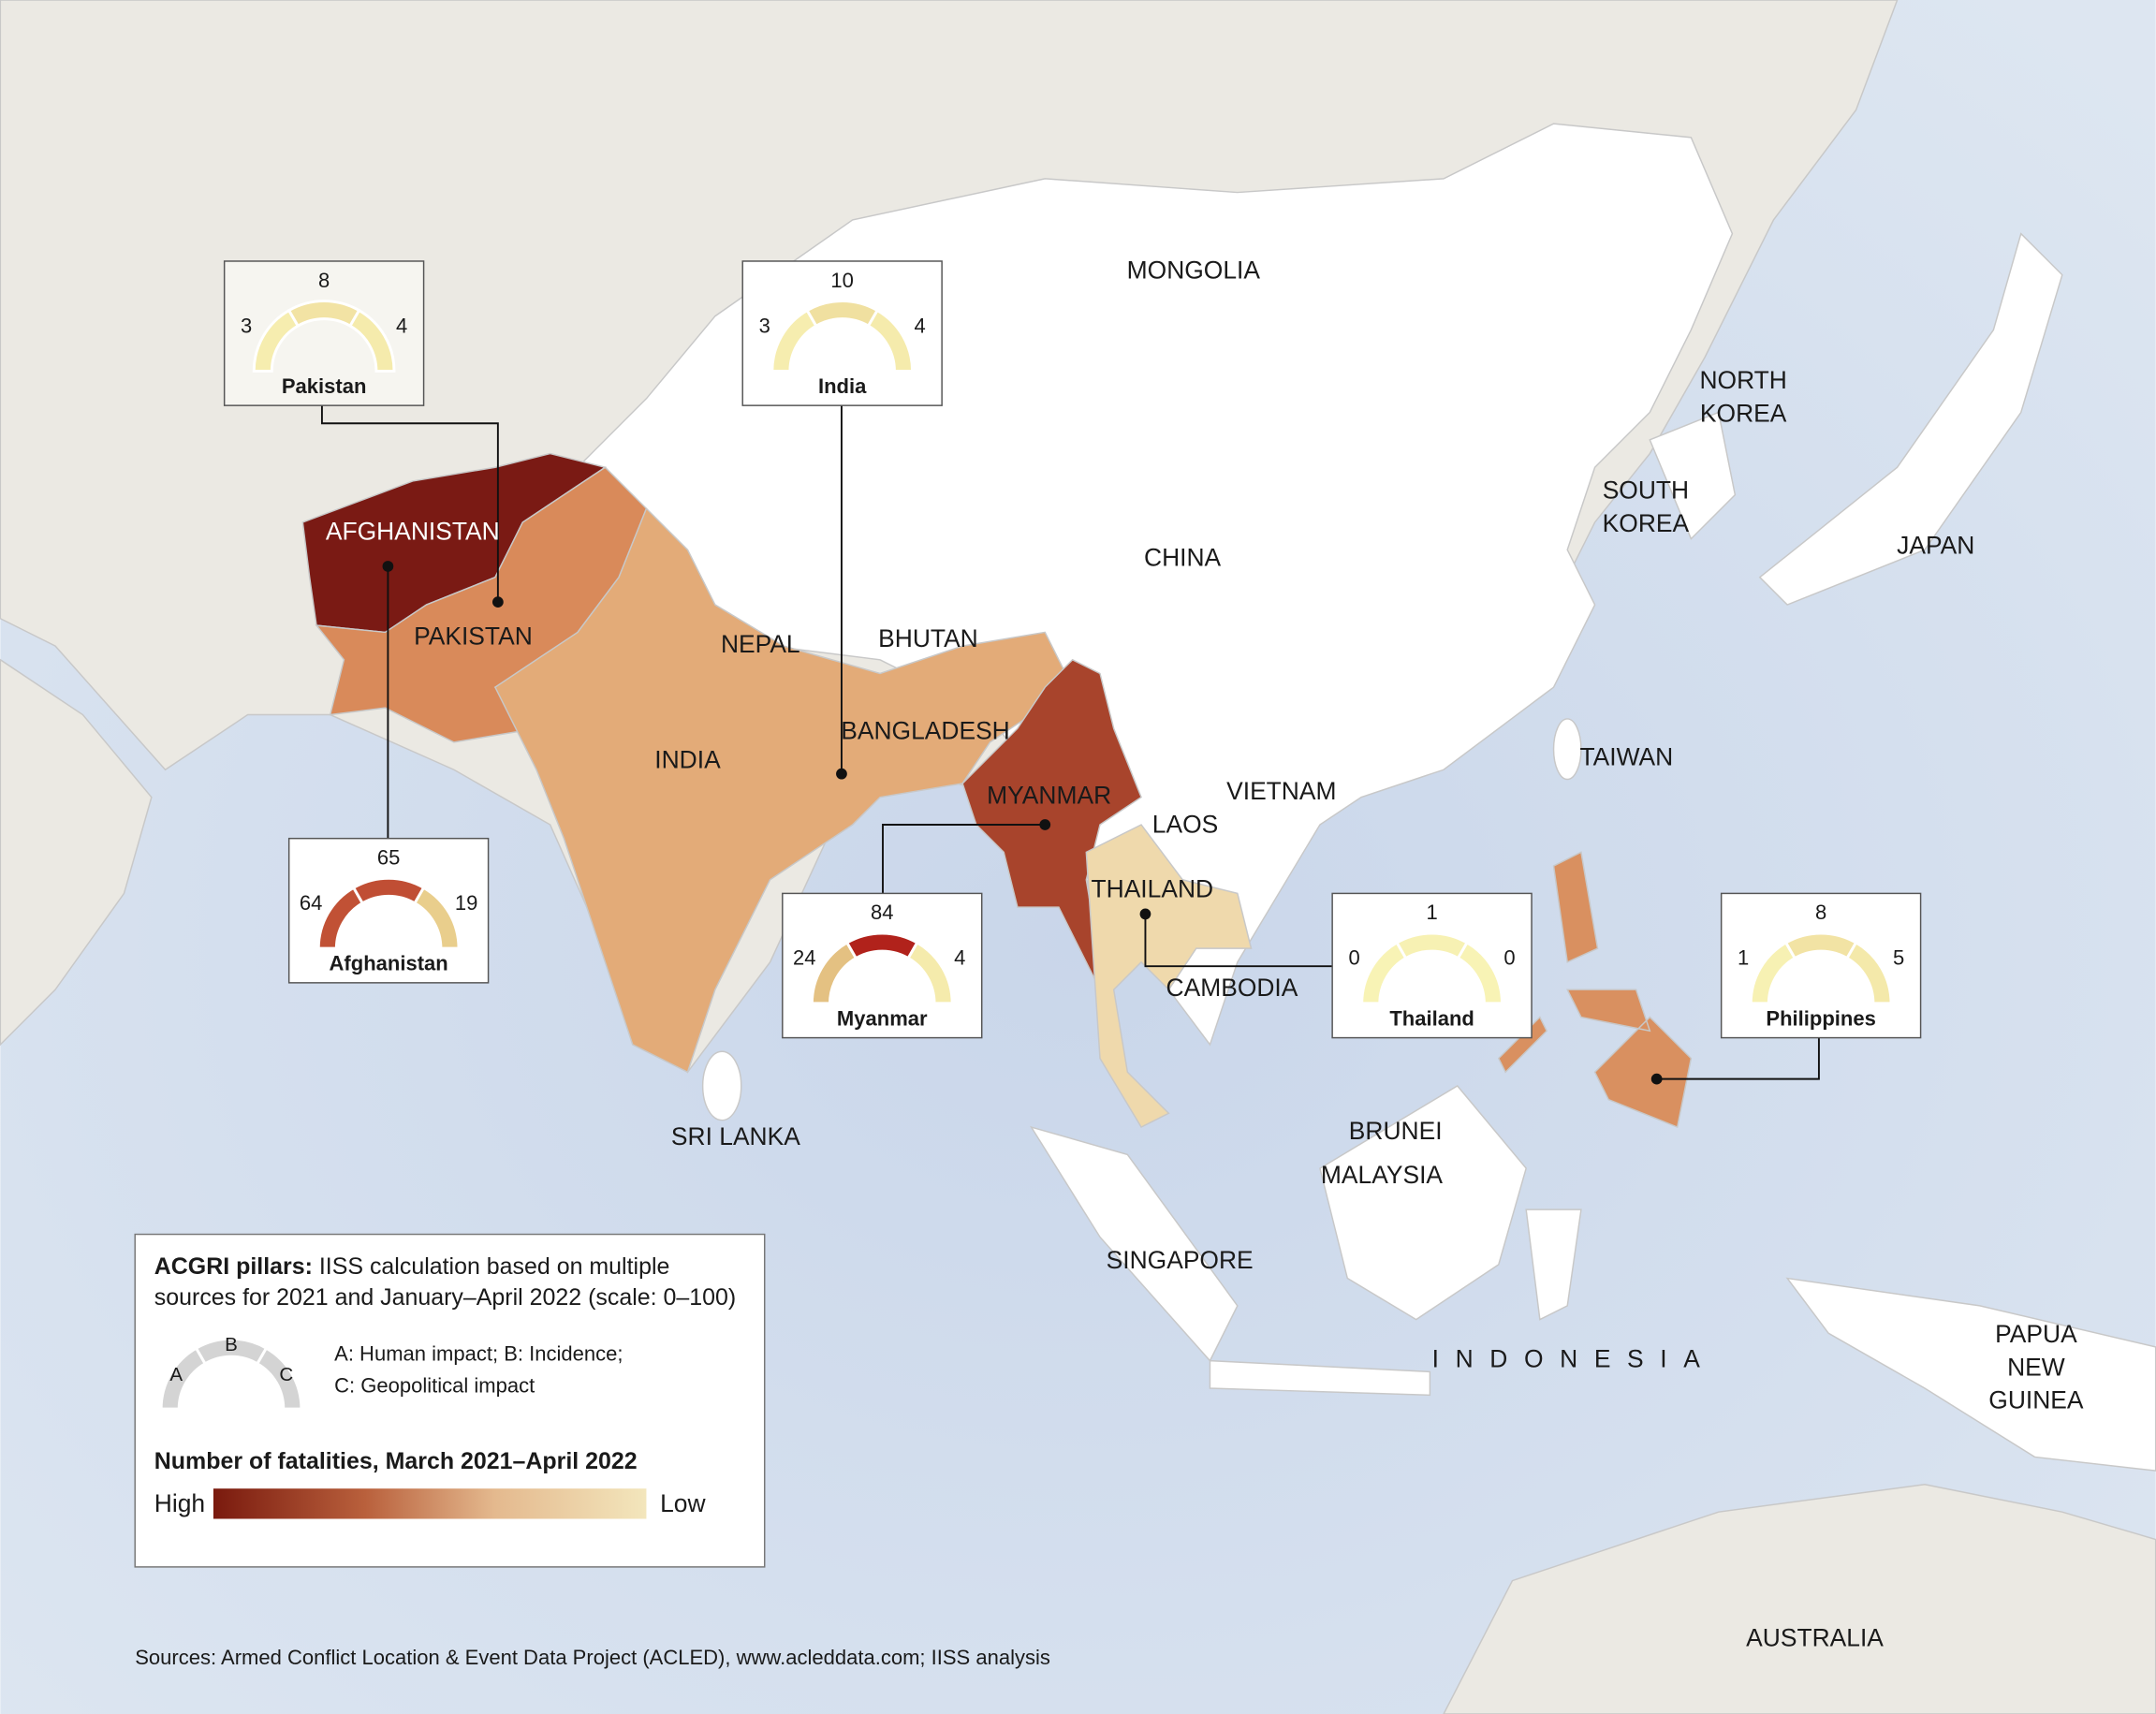 The width and height of the screenshot is (2156, 1714). Describe the element at coordinates (882, 1018) in the screenshot. I see `gauge-country: Myanmar` at that location.